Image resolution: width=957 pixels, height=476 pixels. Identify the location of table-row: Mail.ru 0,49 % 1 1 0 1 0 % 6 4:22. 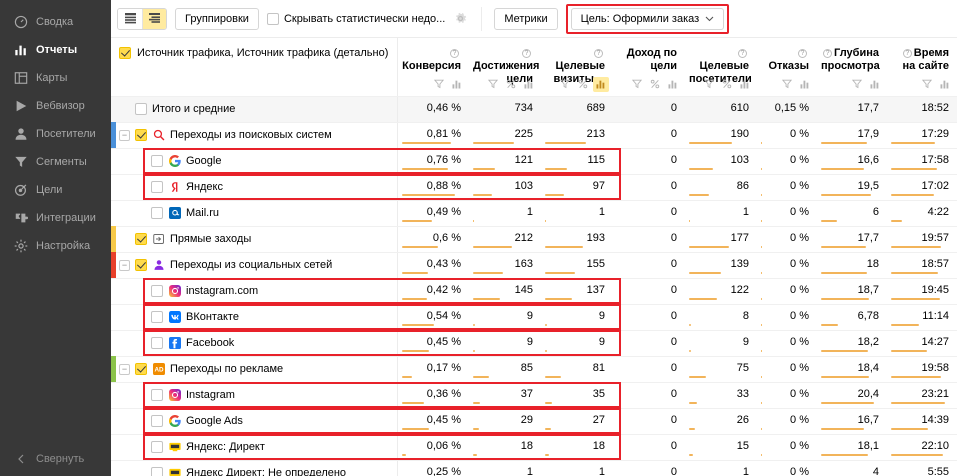
(534, 213).